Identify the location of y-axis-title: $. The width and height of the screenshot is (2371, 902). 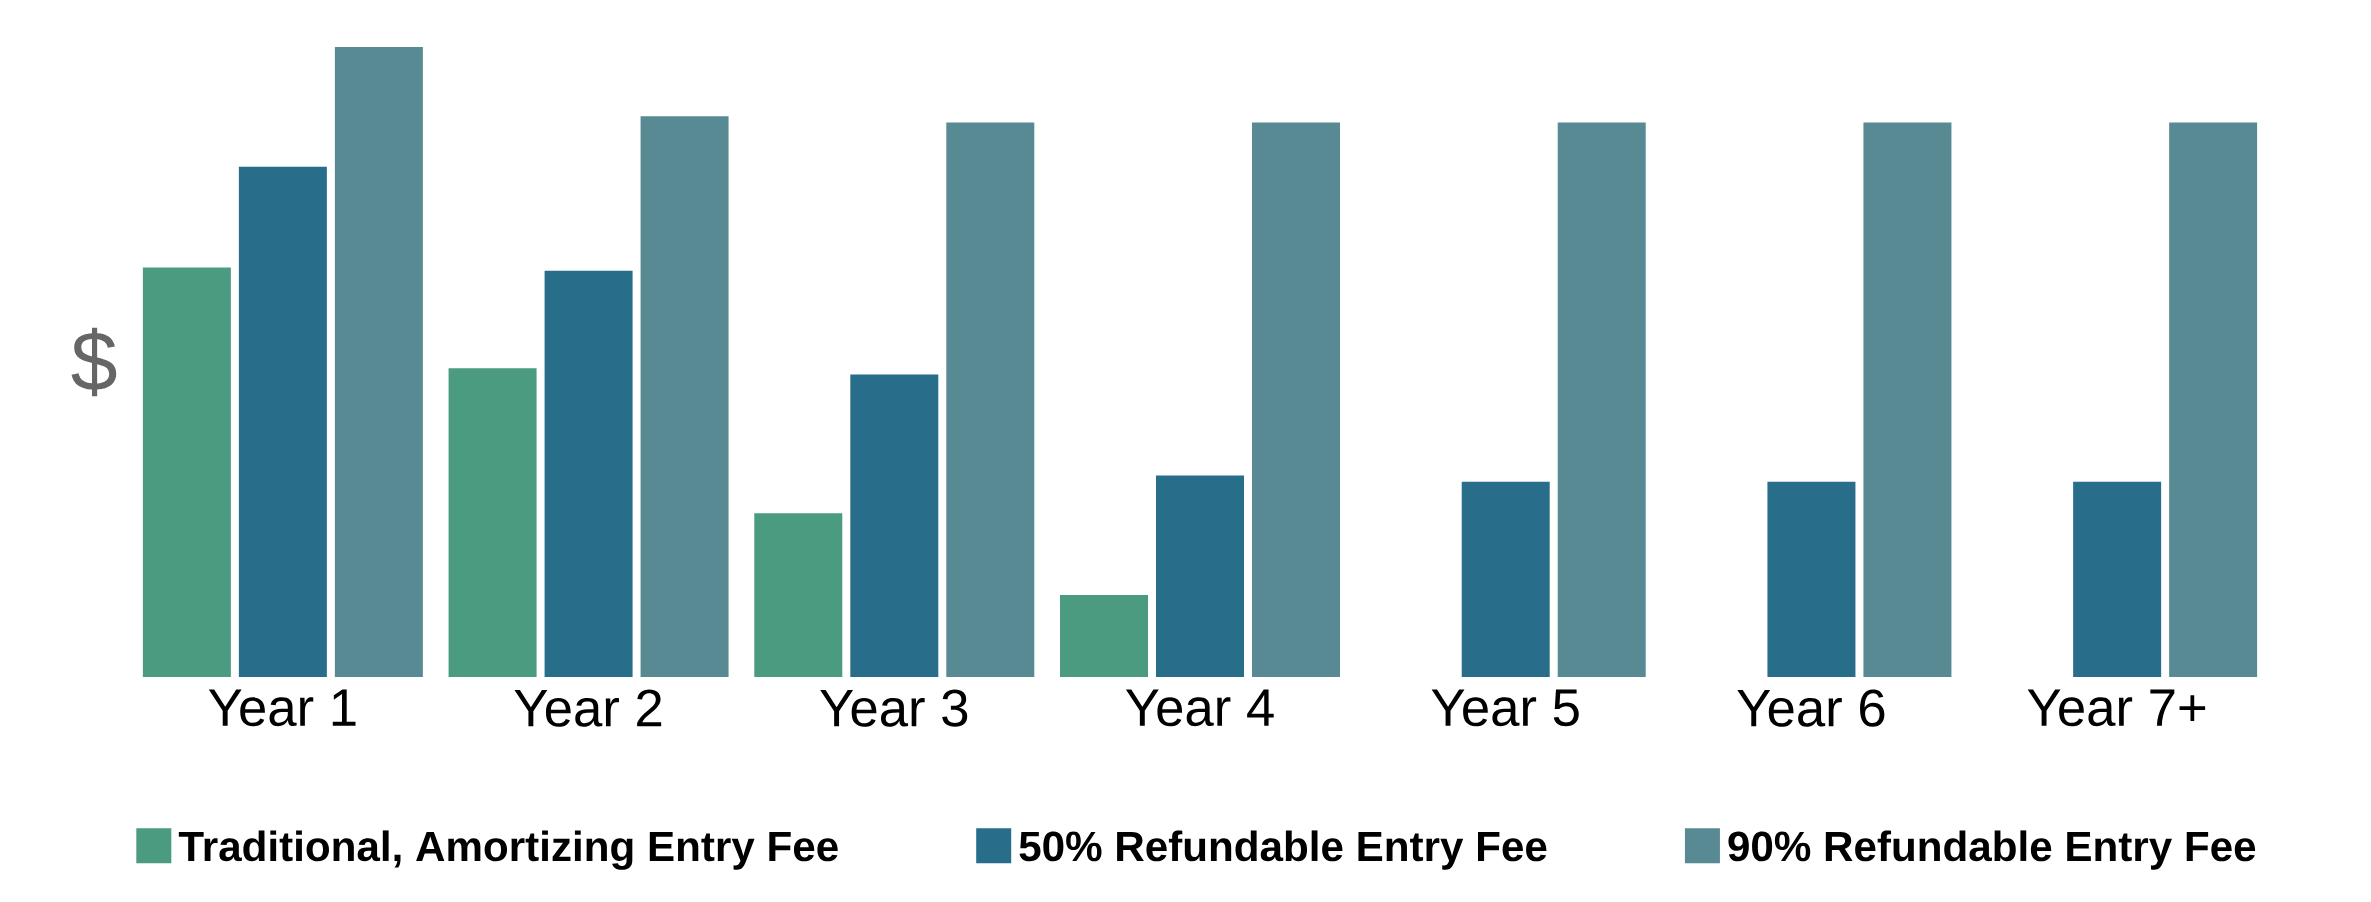
(94, 362).